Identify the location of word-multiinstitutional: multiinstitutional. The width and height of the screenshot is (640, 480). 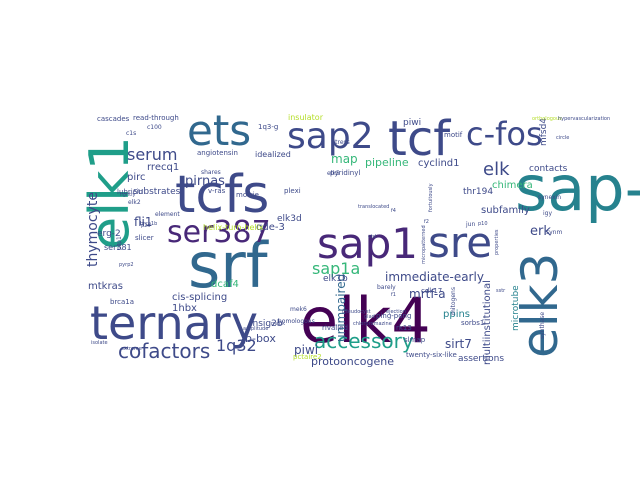
(487, 322).